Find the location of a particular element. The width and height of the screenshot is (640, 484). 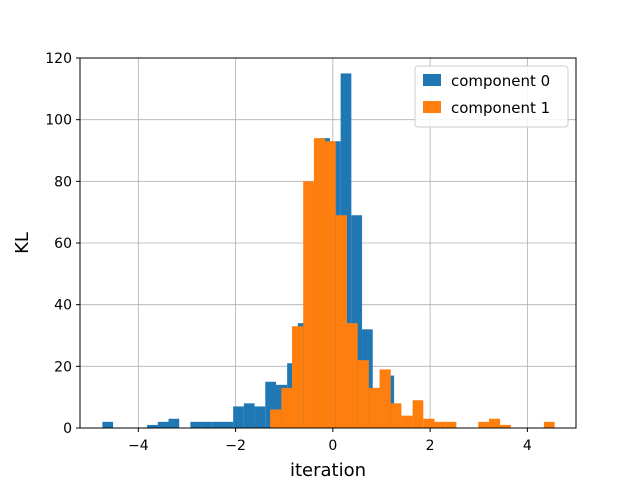

x-tick-label: 0 is located at coordinates (332, 446).